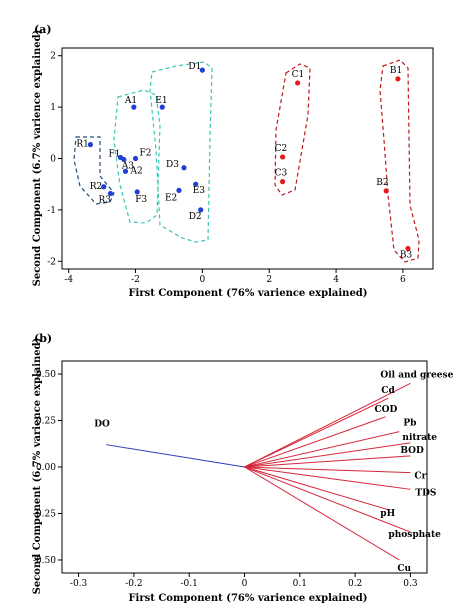 The width and height of the screenshot is (474, 606). I want to click on panel-b-x-tick-label: 0, so click(245, 584).